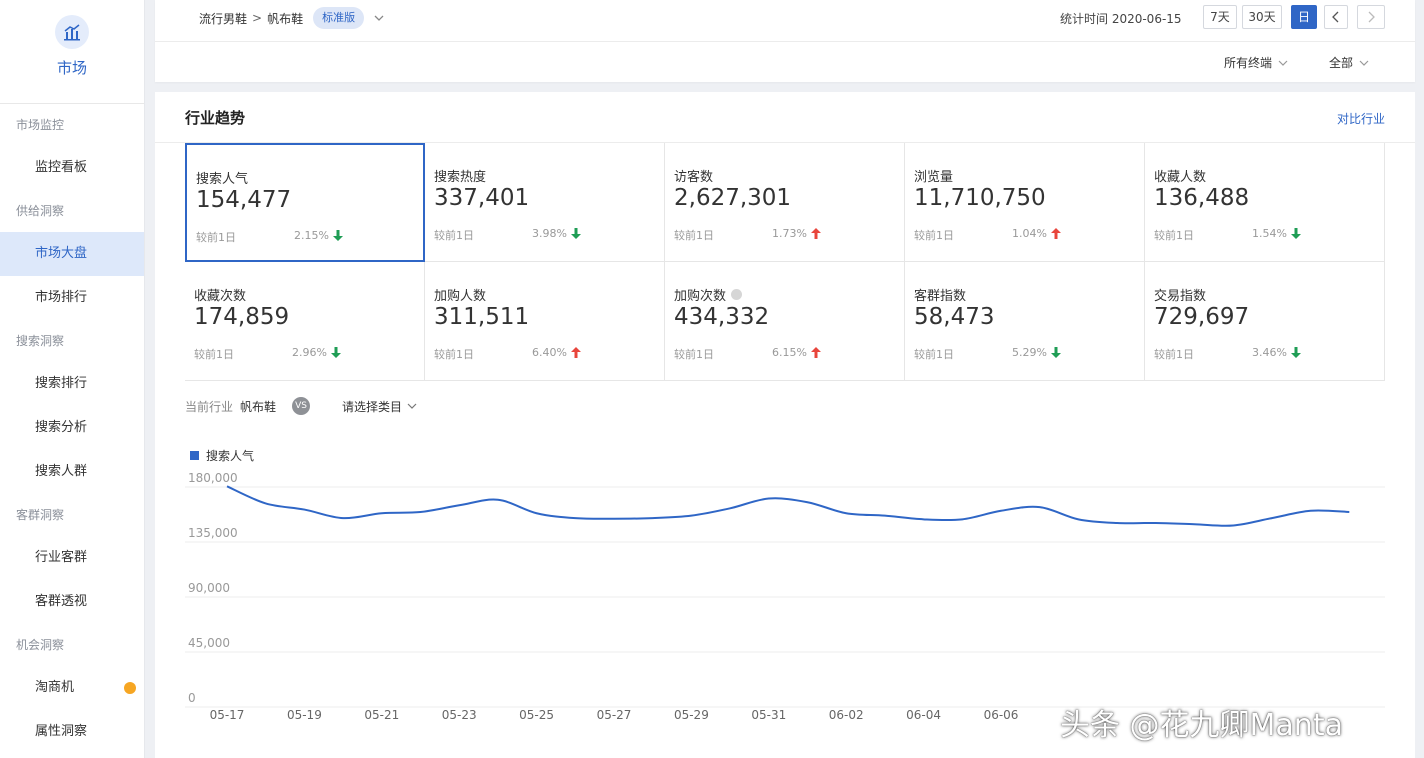 Image resolution: width=1424 pixels, height=758 pixels. I want to click on industry-value: 帆布鞋, so click(258, 406).